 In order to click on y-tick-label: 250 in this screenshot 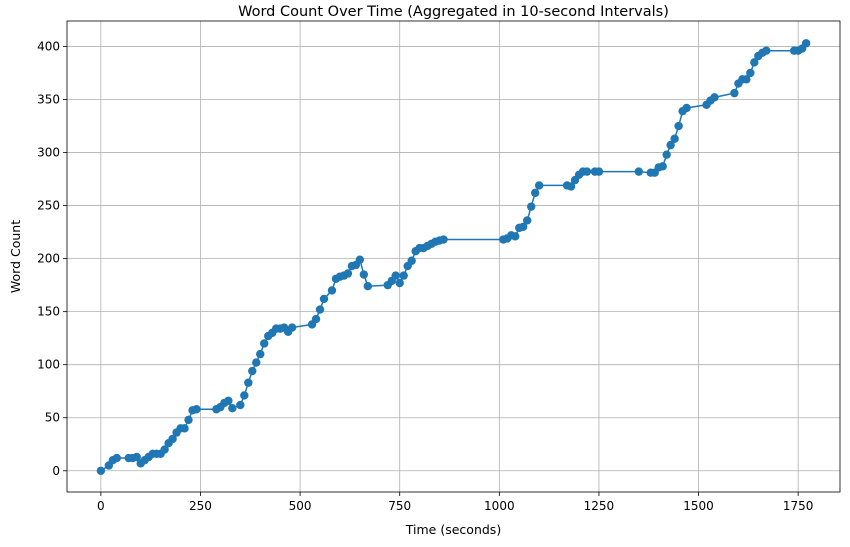, I will do `click(48, 206)`.